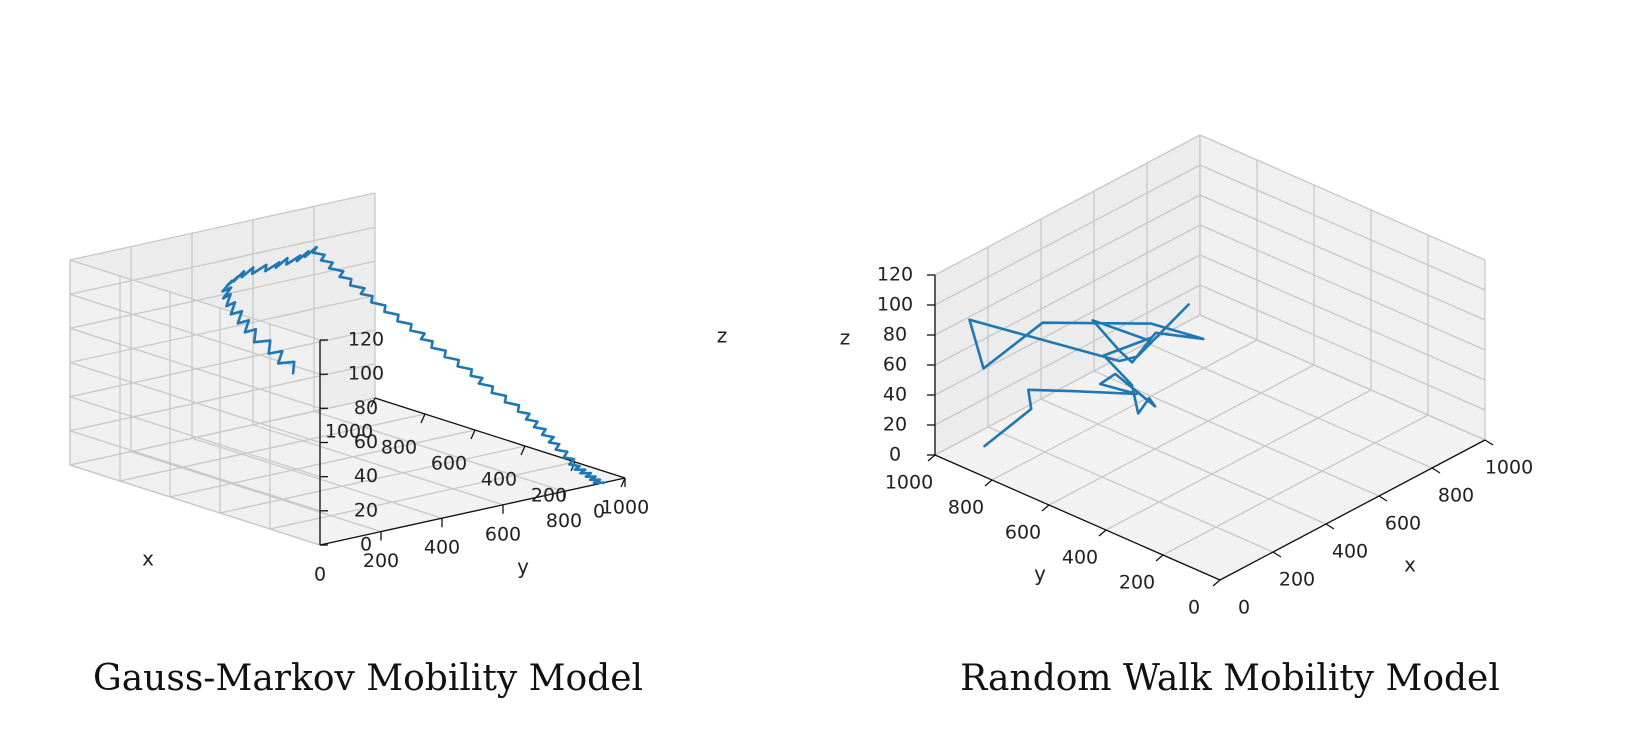 The height and width of the screenshot is (733, 1636). What do you see at coordinates (1403, 524) in the screenshot?
I see `x-tick-label: 600` at bounding box center [1403, 524].